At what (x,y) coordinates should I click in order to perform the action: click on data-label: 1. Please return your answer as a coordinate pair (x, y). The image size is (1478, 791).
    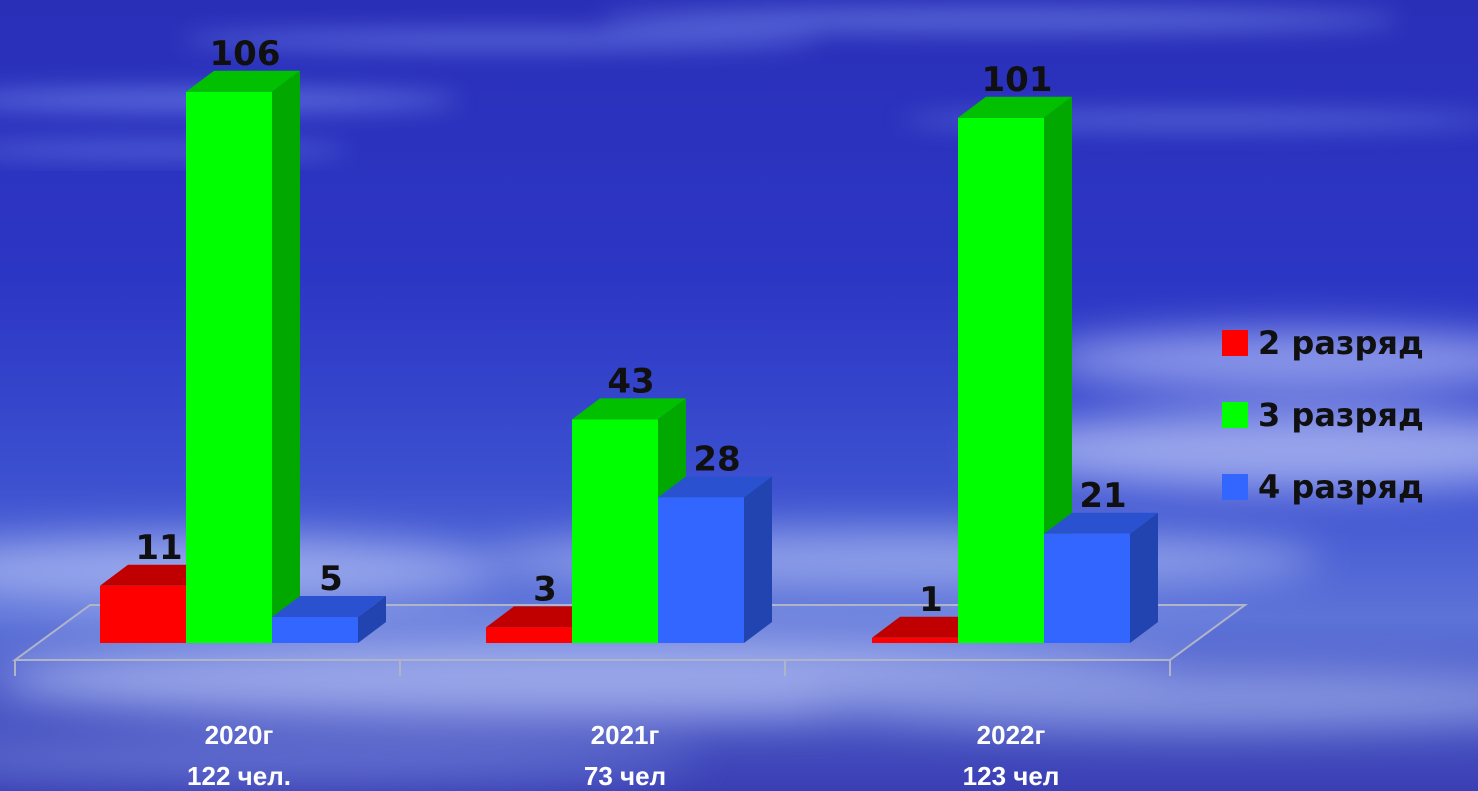
    Looking at the image, I should click on (931, 600).